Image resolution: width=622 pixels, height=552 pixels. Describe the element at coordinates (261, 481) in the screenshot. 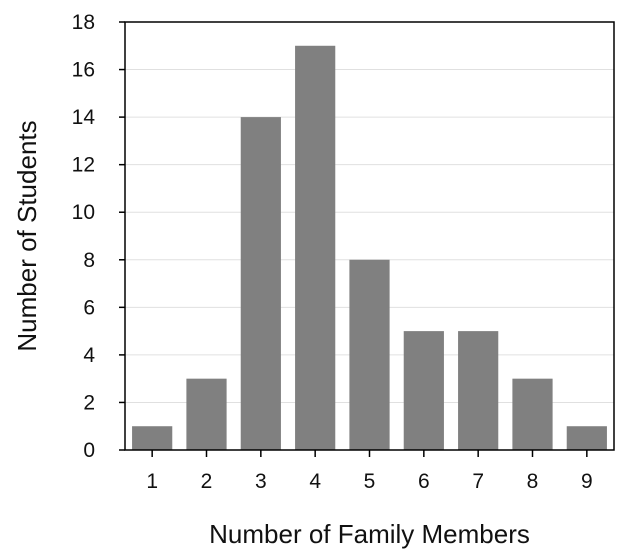

I see `x-tick-label: 3` at that location.